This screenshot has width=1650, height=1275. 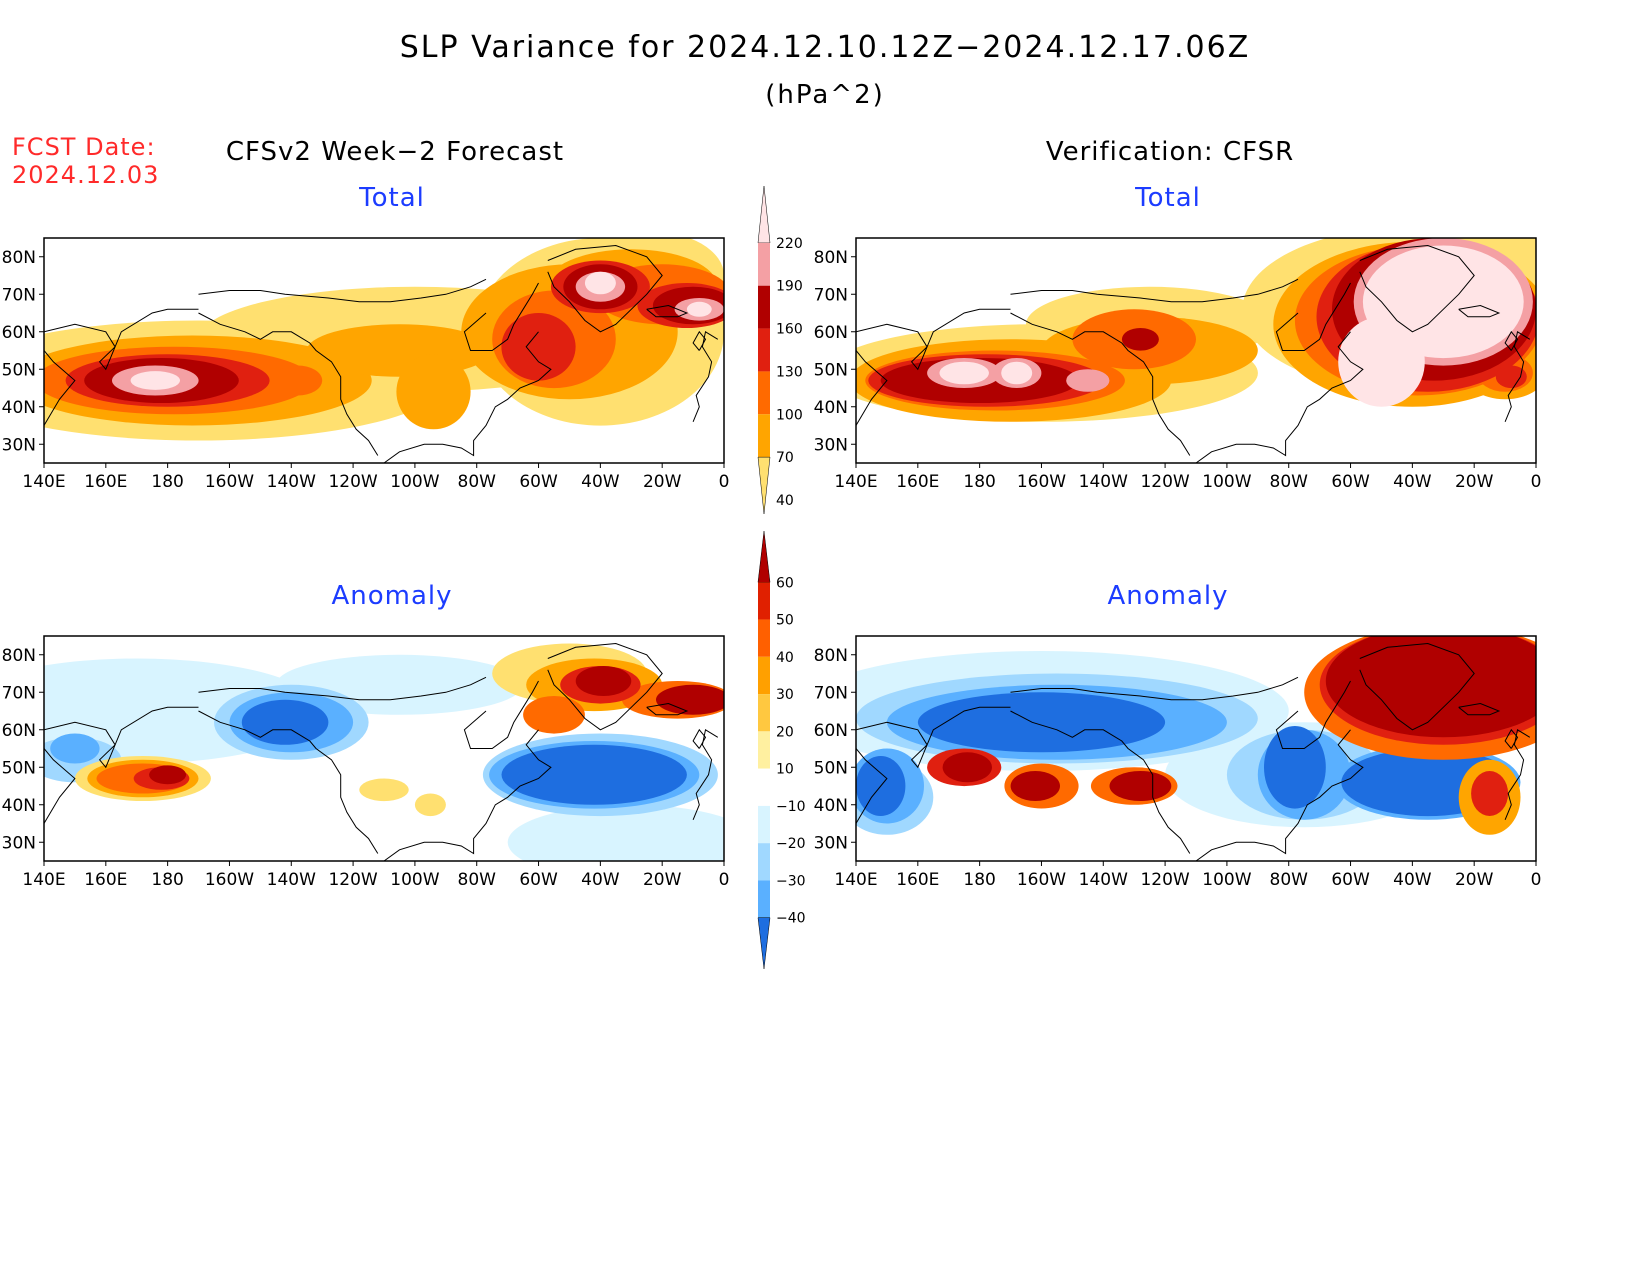 I want to click on colorbar-label: 190, so click(x=789, y=287).